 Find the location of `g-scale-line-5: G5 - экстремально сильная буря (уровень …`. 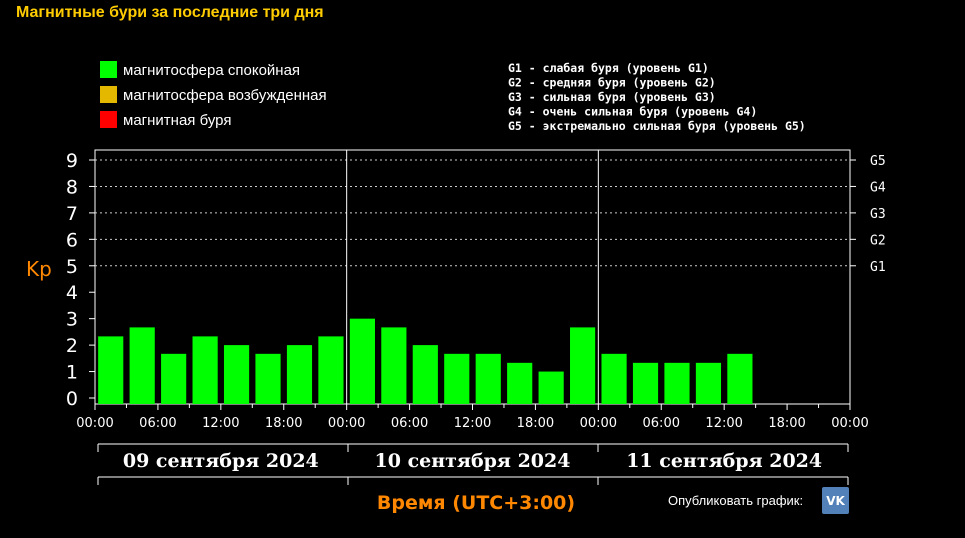

g-scale-line-5: G5 - экстремально сильная буря (уровень … is located at coordinates (657, 126).